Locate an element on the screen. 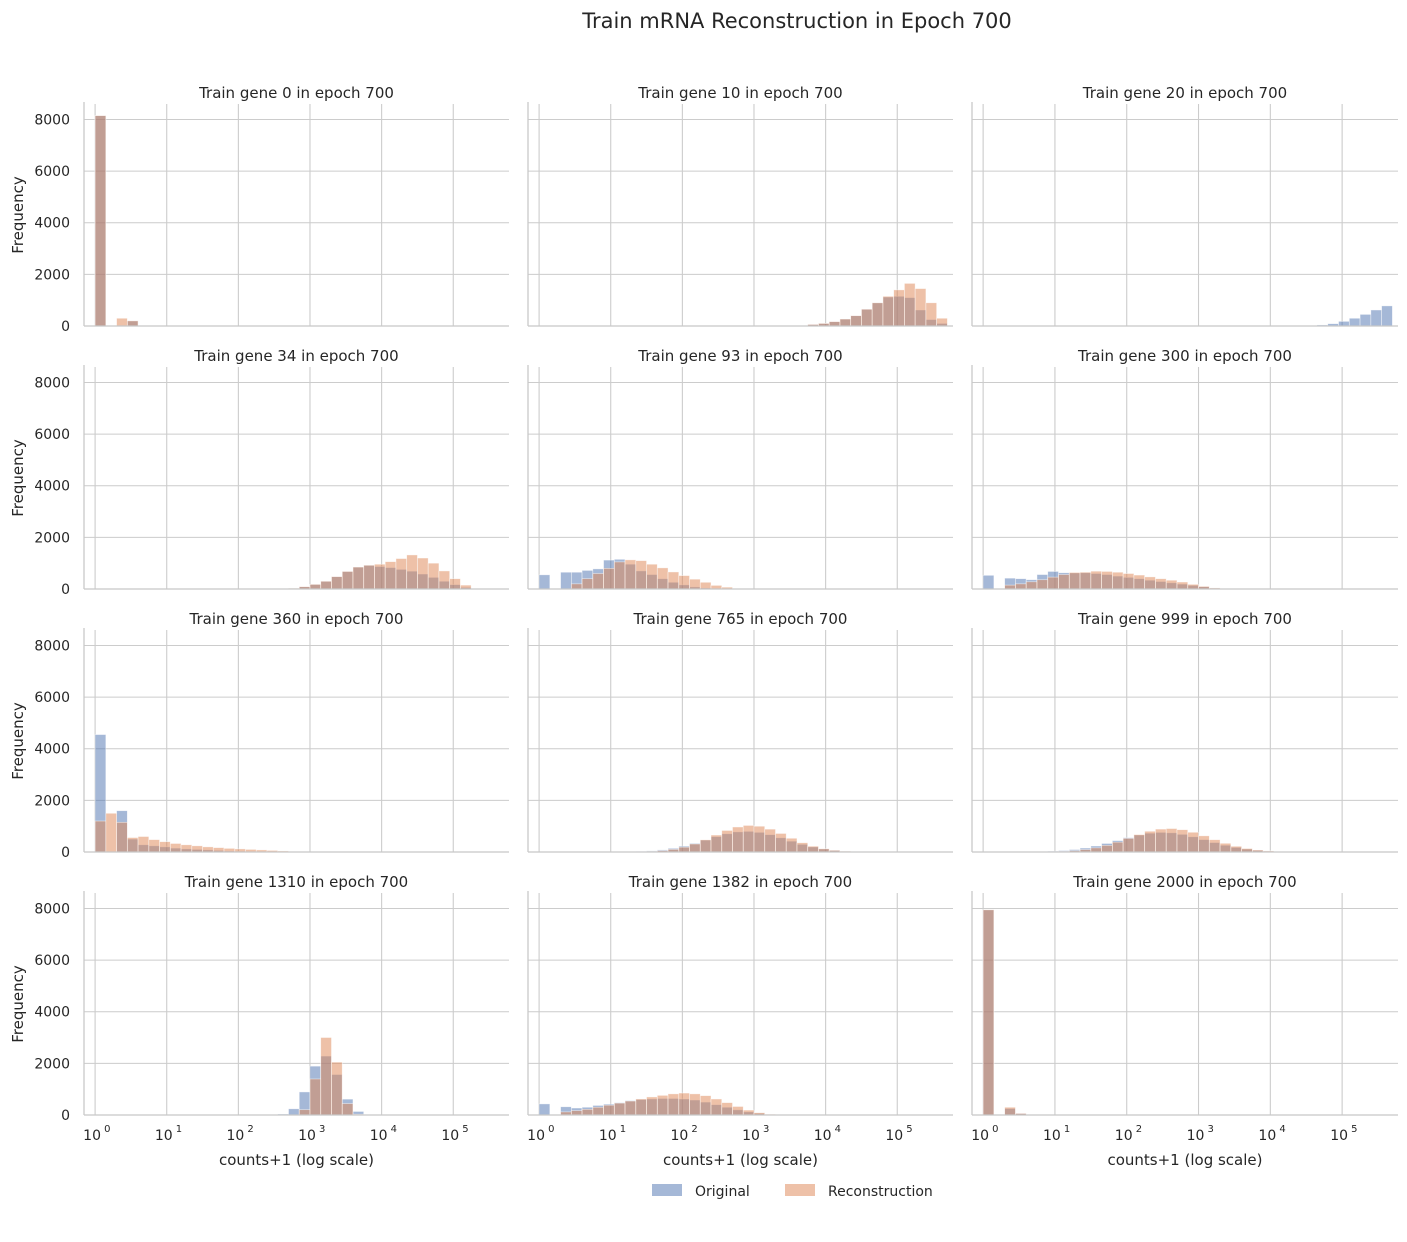 This screenshot has height=1242, width=1407. panel: Train gene 10 in epoch 700 is located at coordinates (740, 205).